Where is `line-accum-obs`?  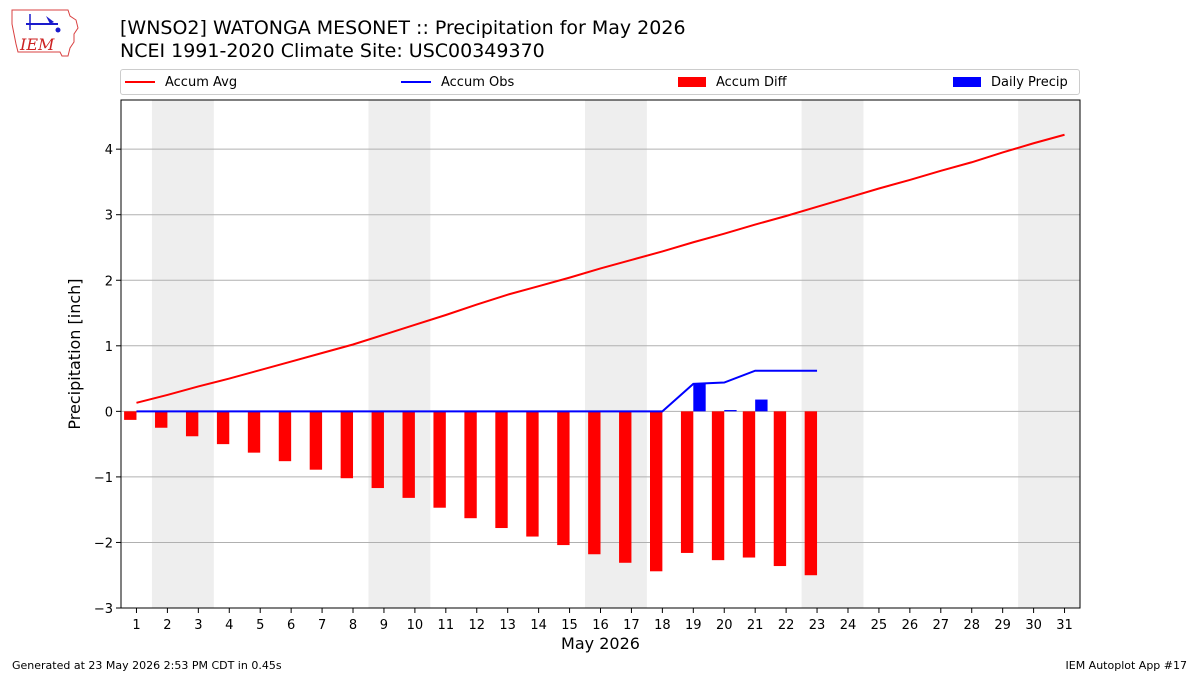
line-accum-obs is located at coordinates (477, 391).